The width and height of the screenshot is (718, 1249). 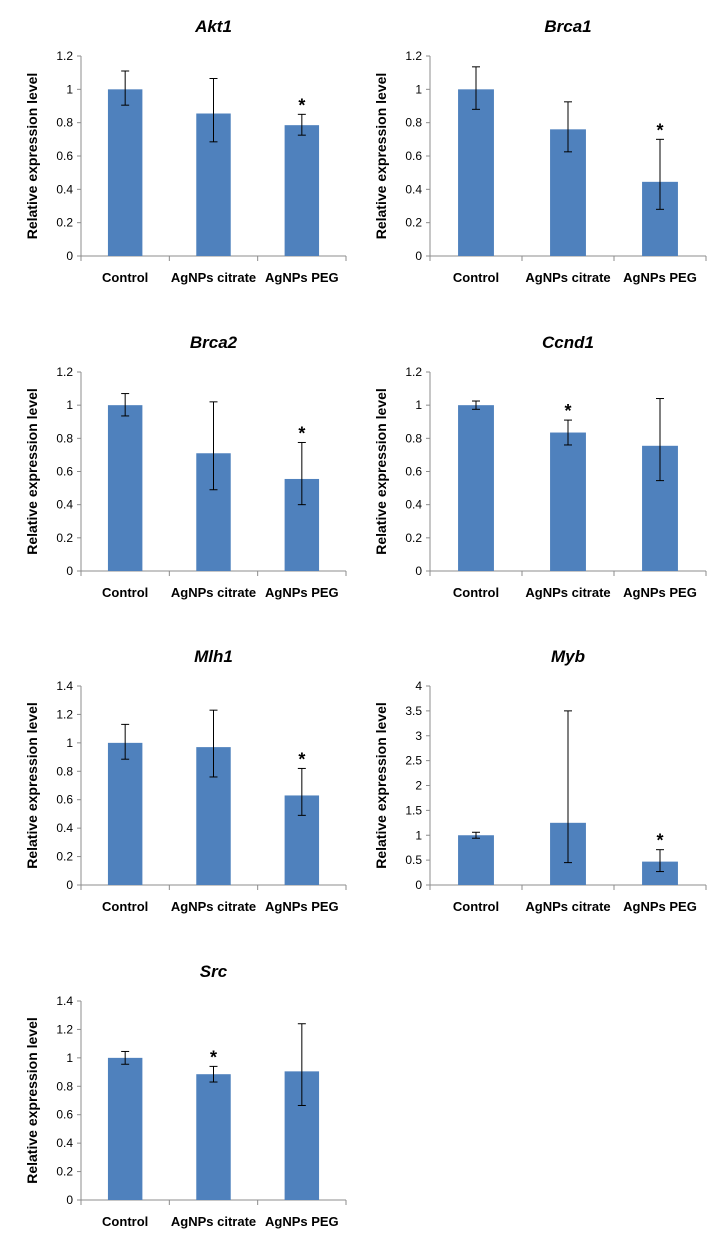 What do you see at coordinates (413, 711) in the screenshot?
I see `y-tick-label: 3.5` at bounding box center [413, 711].